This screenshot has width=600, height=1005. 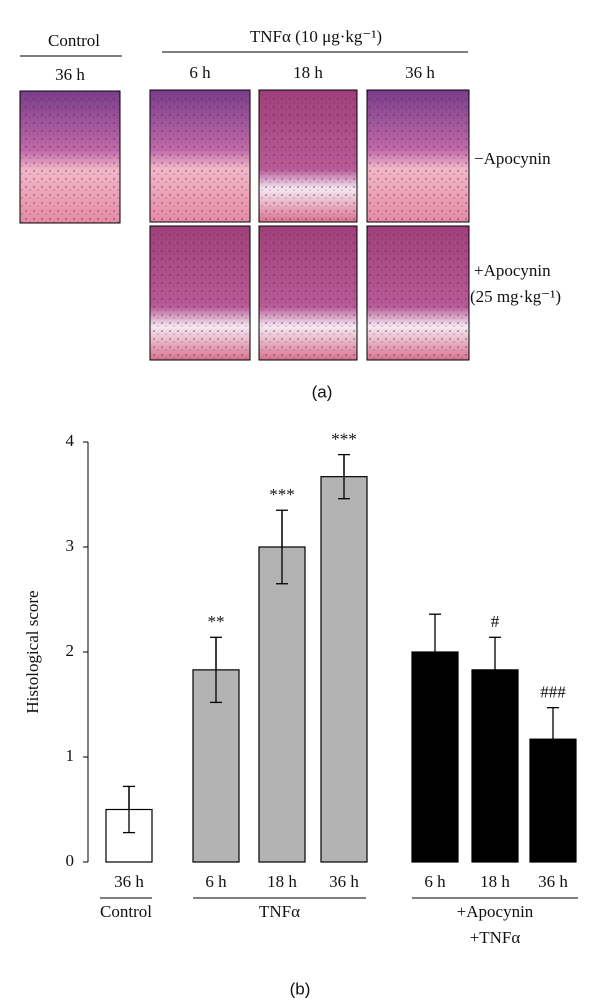 What do you see at coordinates (420, 72) in the screenshot?
I see `time-label: 36 h` at bounding box center [420, 72].